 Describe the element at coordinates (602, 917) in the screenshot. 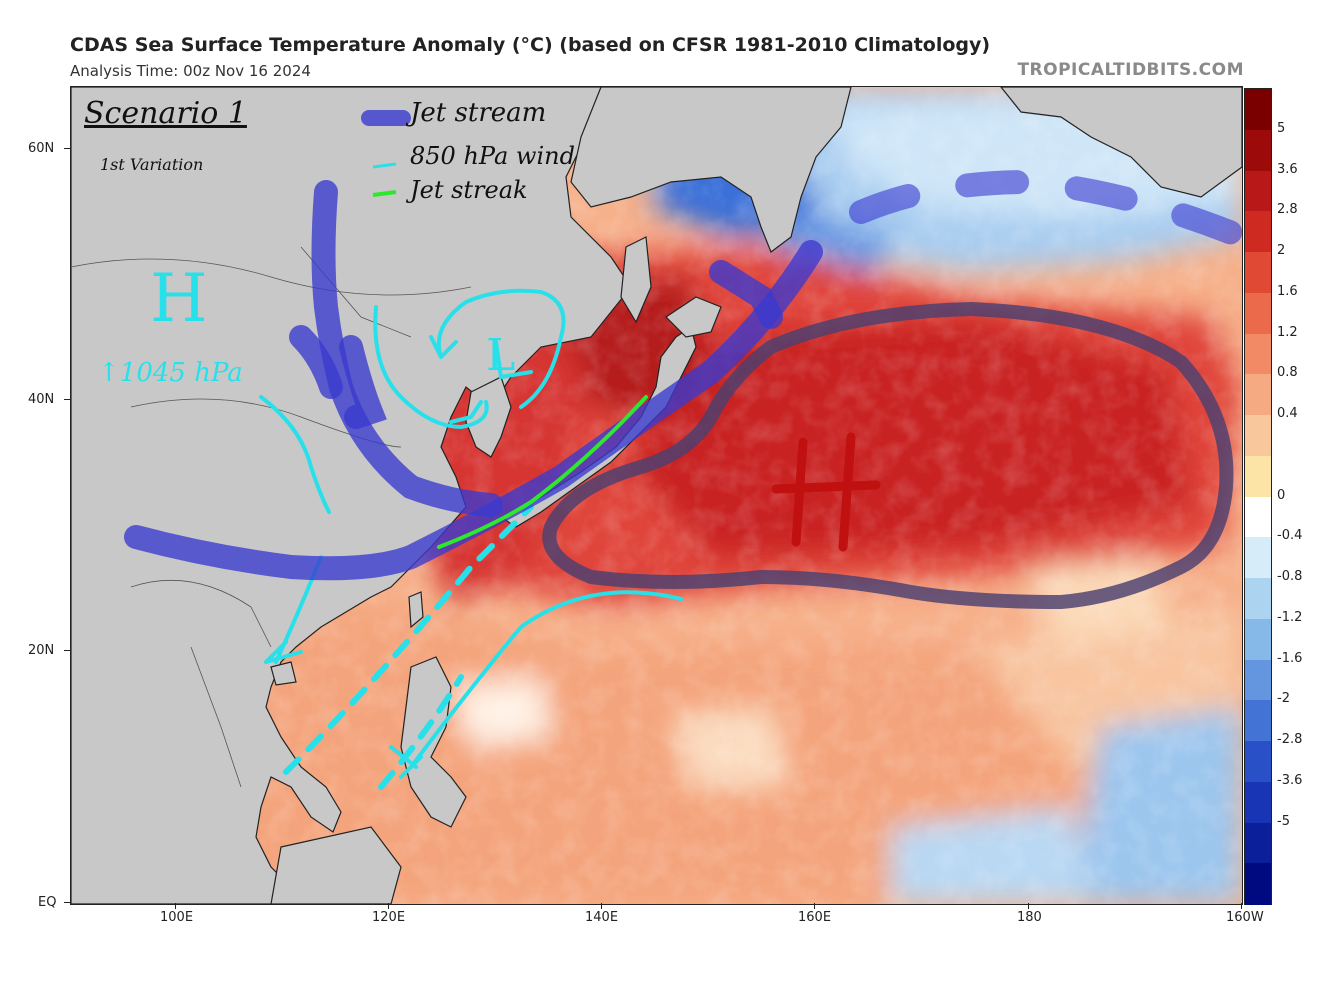

I see `x-label-140e: 140E` at that location.